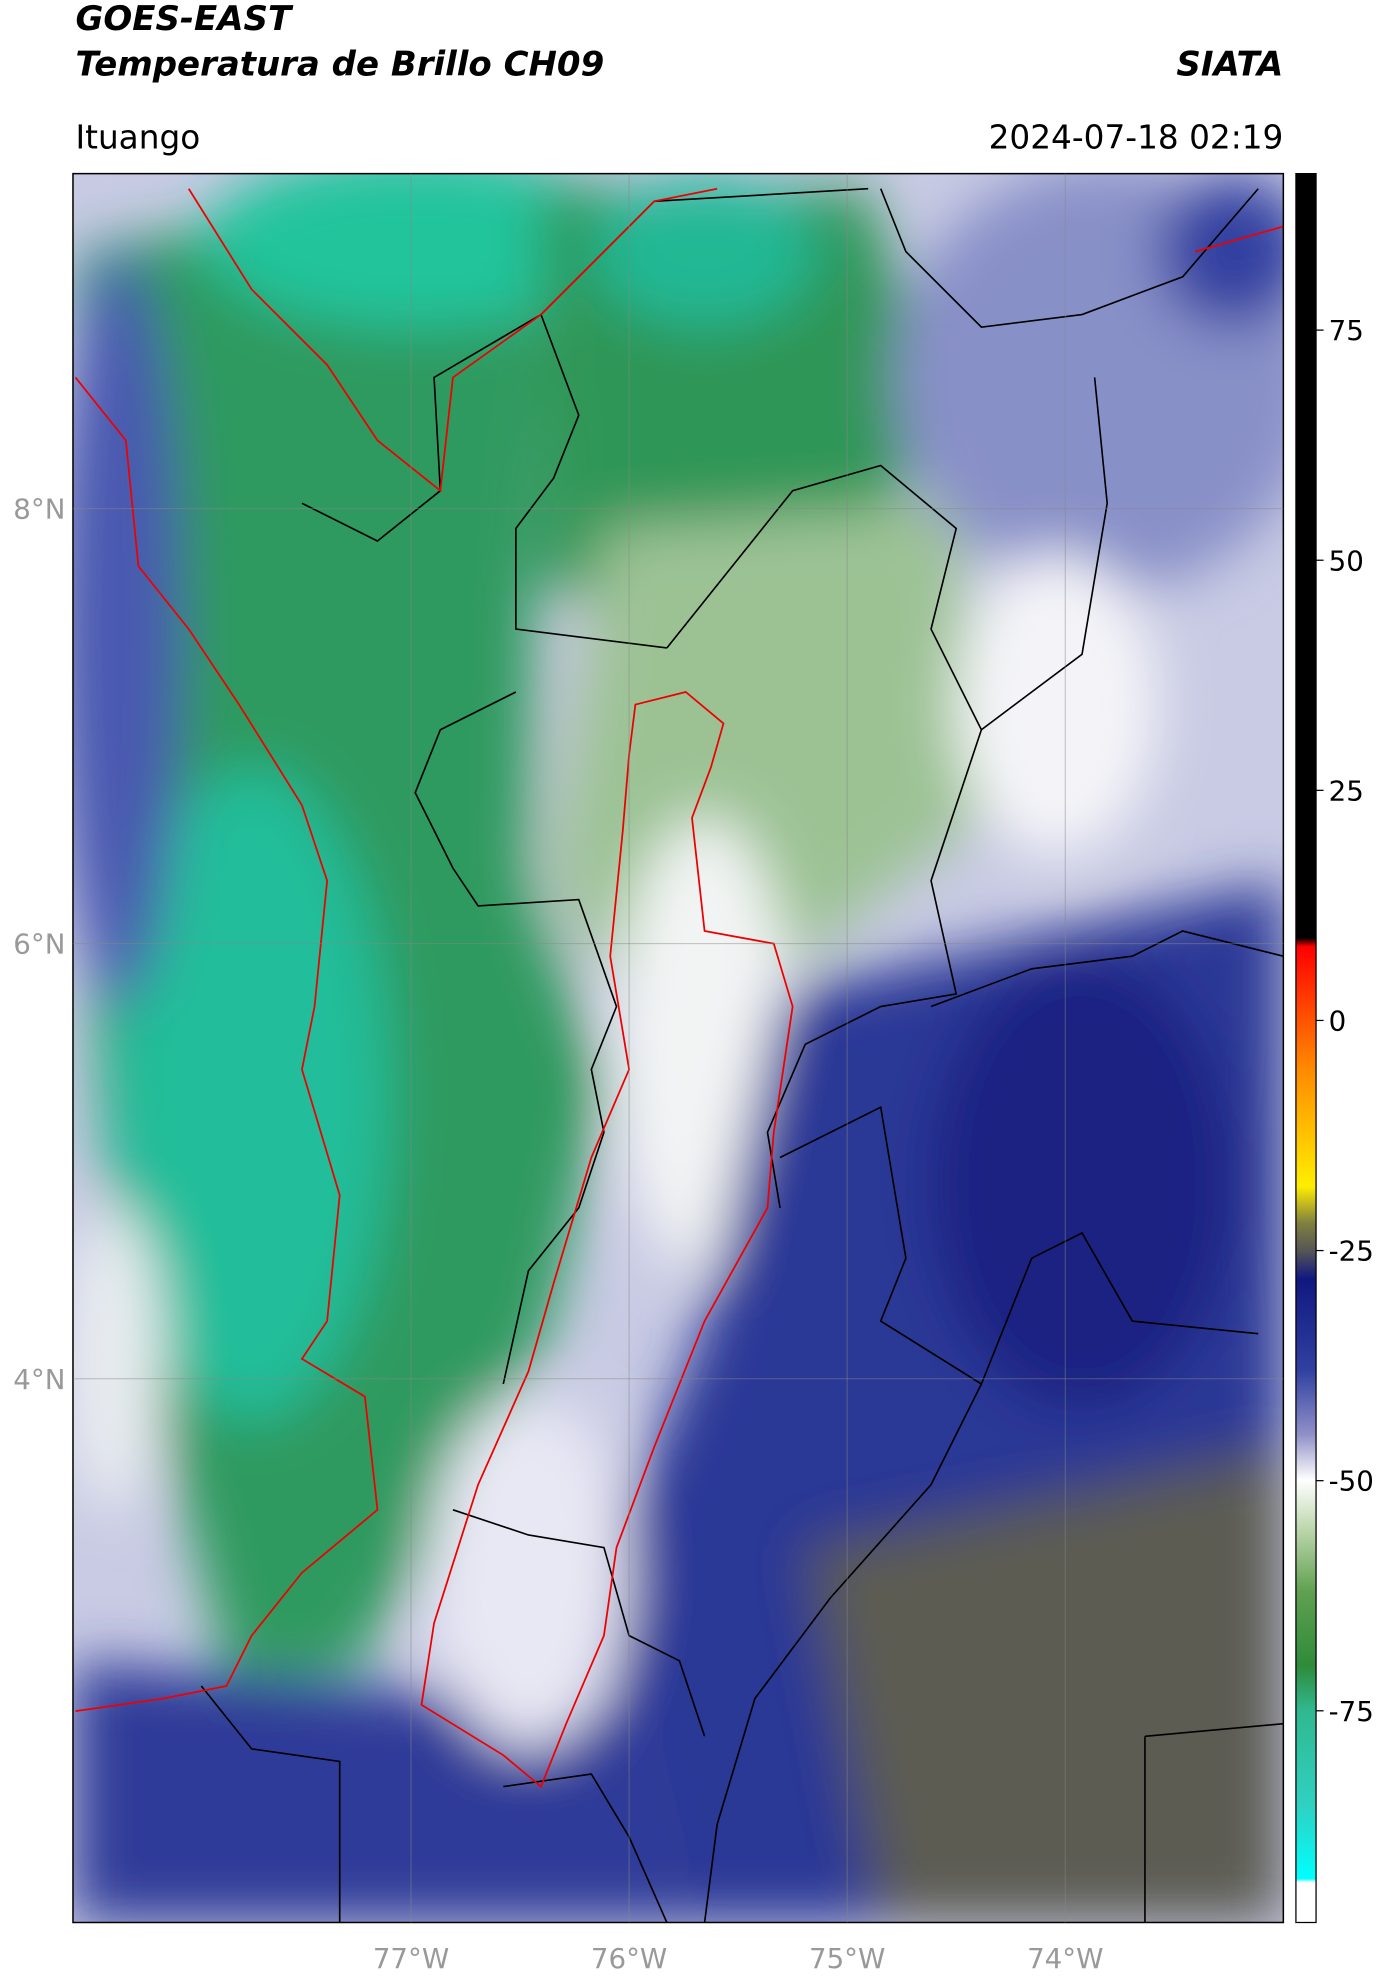 The width and height of the screenshot is (1384, 1981). I want to click on x-tick-label: 76°W, so click(629, 1958).